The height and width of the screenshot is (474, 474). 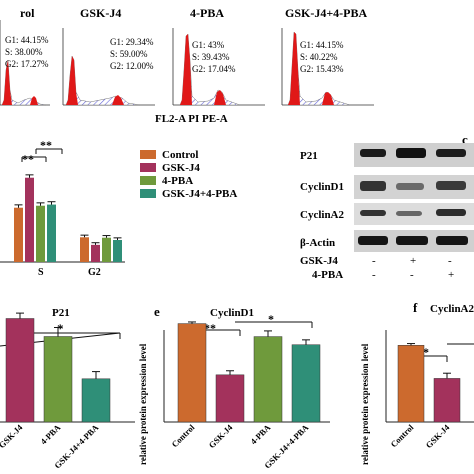 I want to click on flow-g1-2: G1: 29.34%, so click(x=132, y=42).